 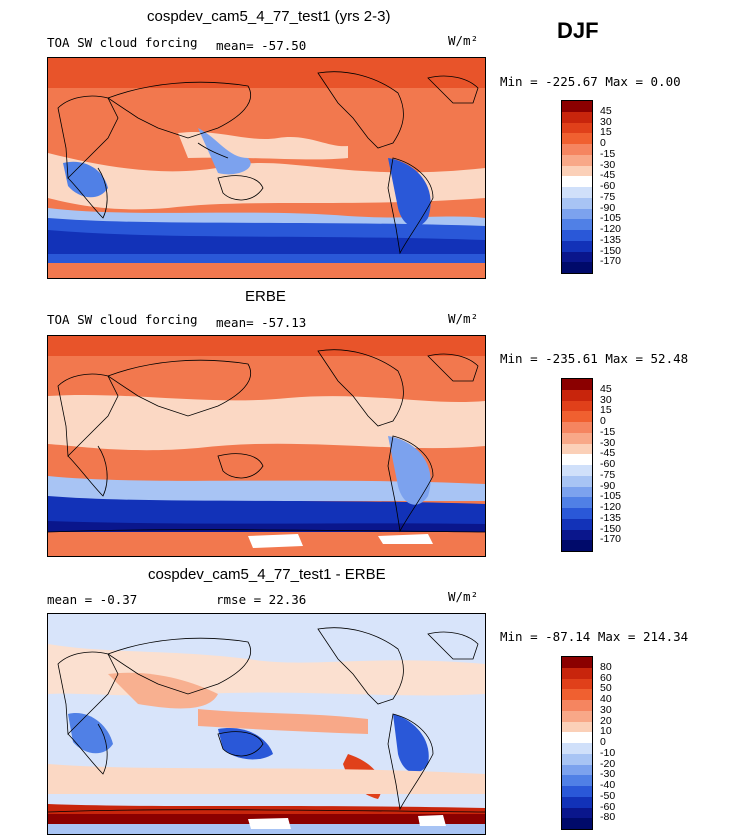 What do you see at coordinates (269, 16) in the screenshot?
I see `panel1-title: cospdev_cam5_4_77_test1 (yrs 2-3)` at bounding box center [269, 16].